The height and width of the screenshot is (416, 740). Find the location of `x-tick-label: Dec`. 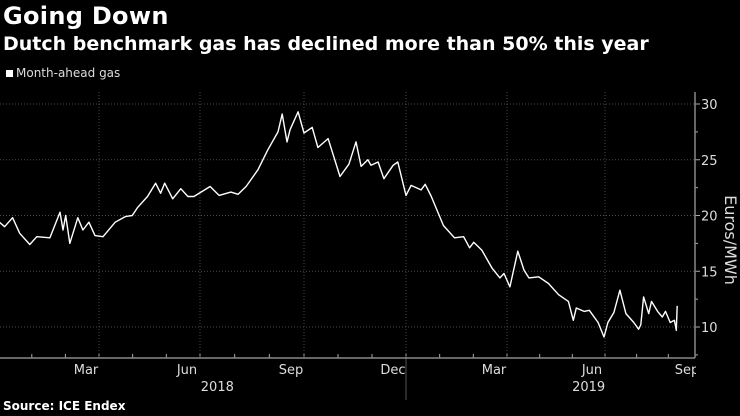

x-tick-label: Dec is located at coordinates (392, 370).